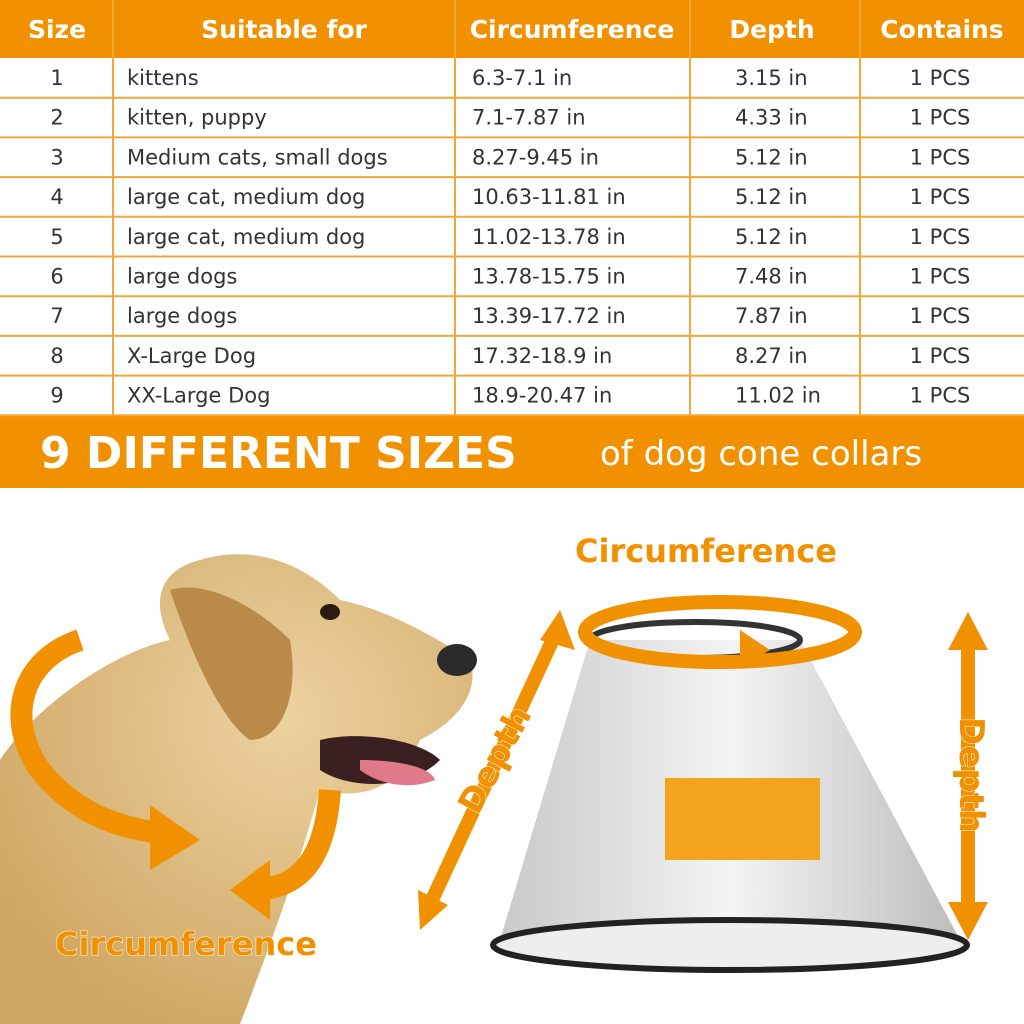  Describe the element at coordinates (572, 29) in the screenshot. I see `header-cell: Circumference` at that location.